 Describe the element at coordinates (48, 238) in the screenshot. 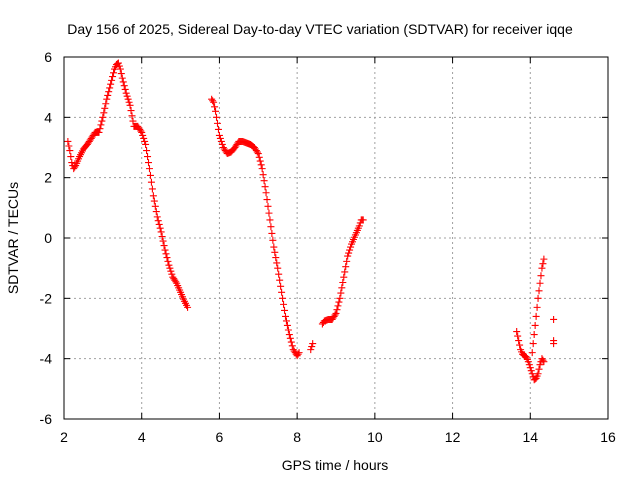

I see `y-tick-label: 0` at that location.